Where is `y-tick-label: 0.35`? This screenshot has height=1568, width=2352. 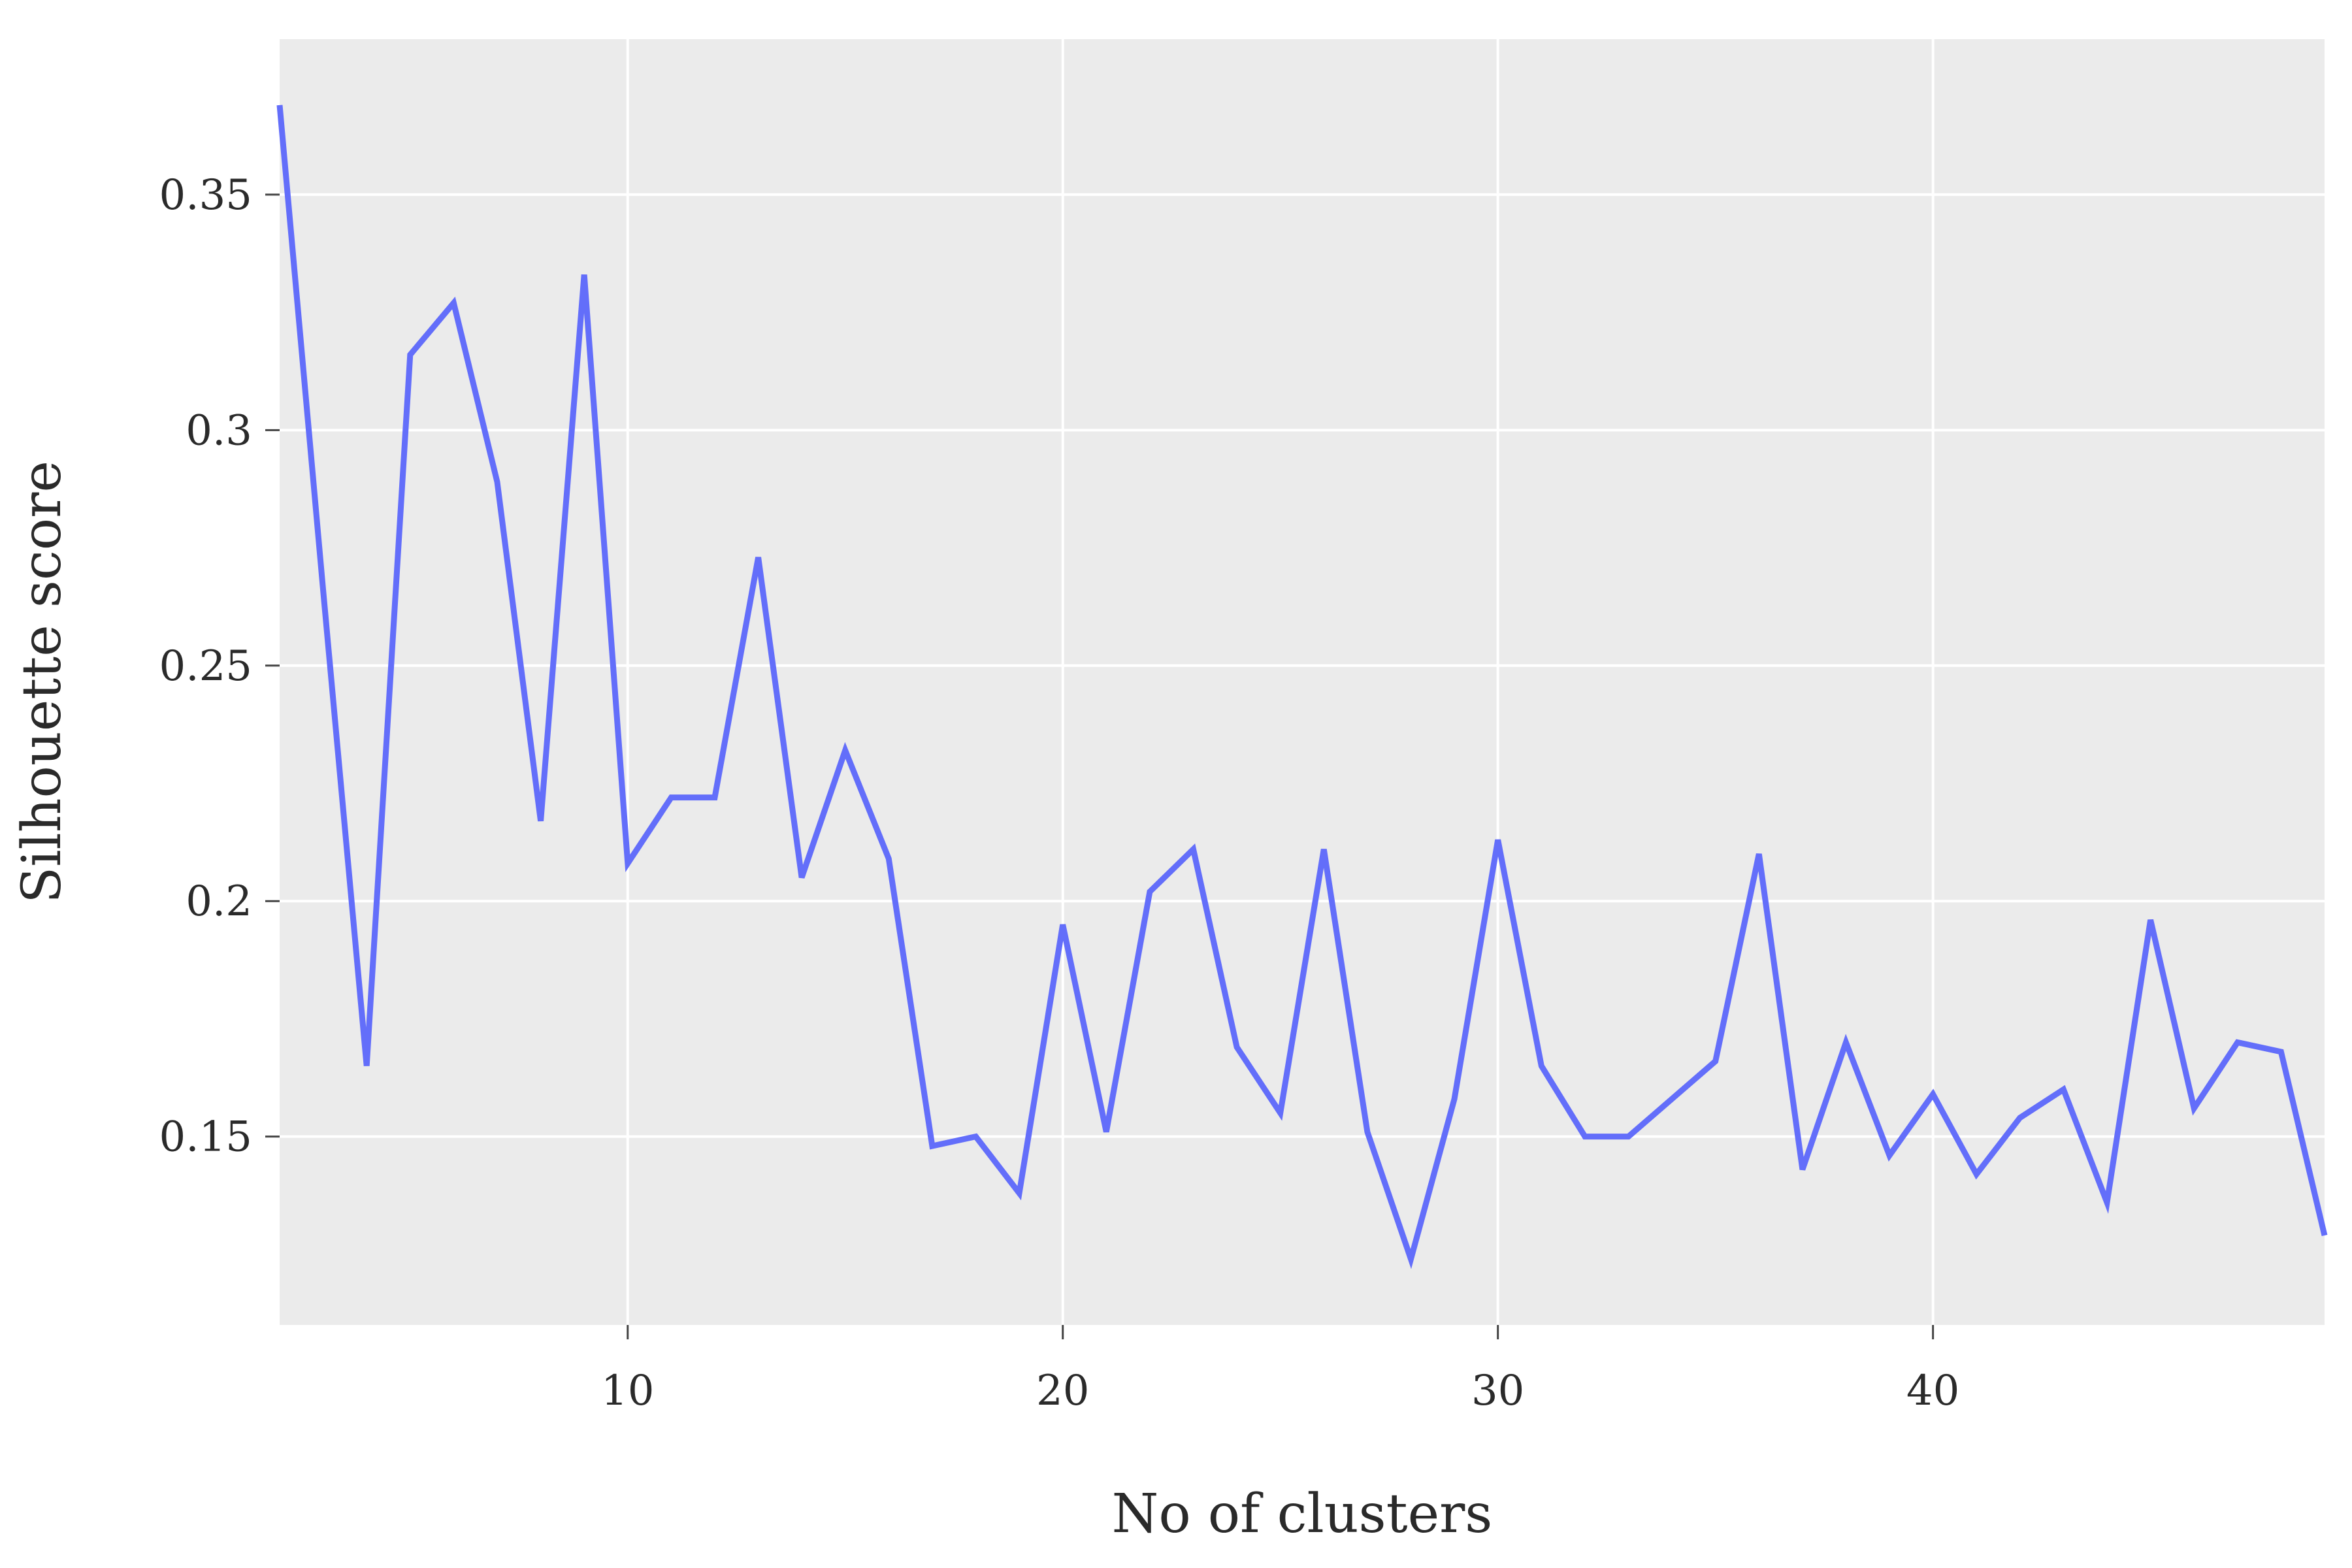
y-tick-label: 0.35 is located at coordinates (206, 195).